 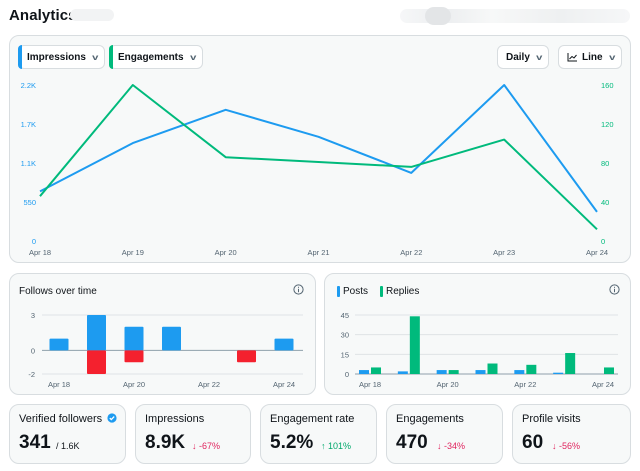 What do you see at coordinates (403, 291) in the screenshot?
I see `legend-replies-label: Replies` at bounding box center [403, 291].